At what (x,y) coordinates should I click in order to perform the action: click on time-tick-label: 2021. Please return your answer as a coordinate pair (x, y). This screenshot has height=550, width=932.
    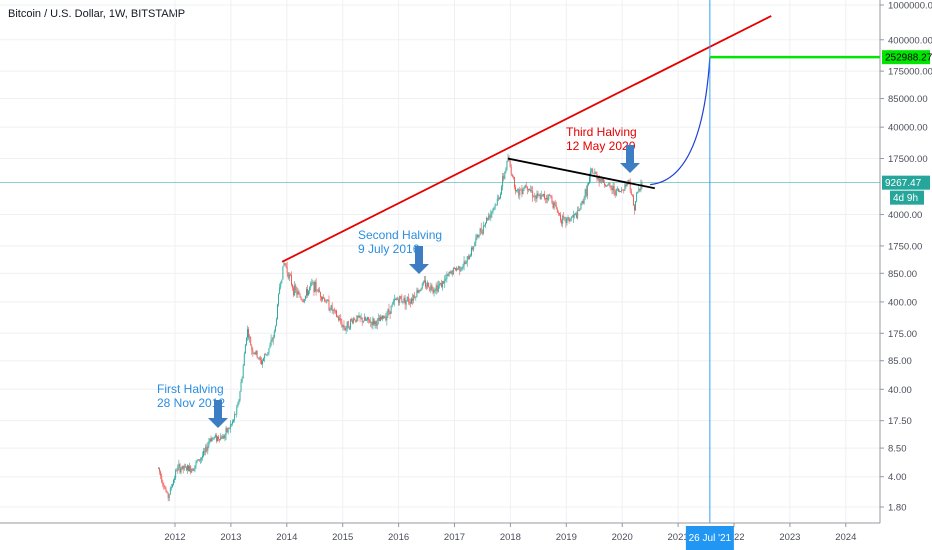
    Looking at the image, I should click on (678, 537).